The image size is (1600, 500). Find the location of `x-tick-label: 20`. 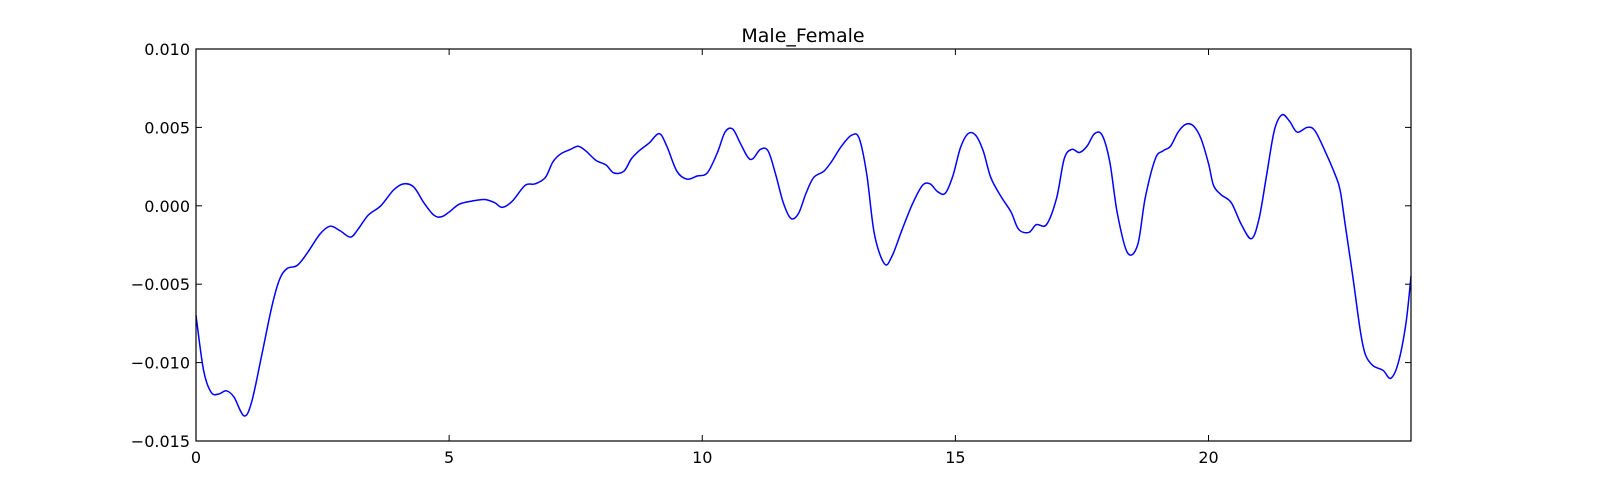

x-tick-label: 20 is located at coordinates (1208, 457).